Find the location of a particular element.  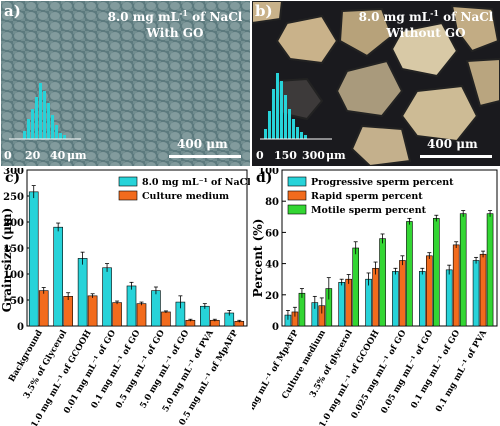

photo-title-a-line1: 8.0 mg mL-1 of NaCl is located at coordinates (175, 16).